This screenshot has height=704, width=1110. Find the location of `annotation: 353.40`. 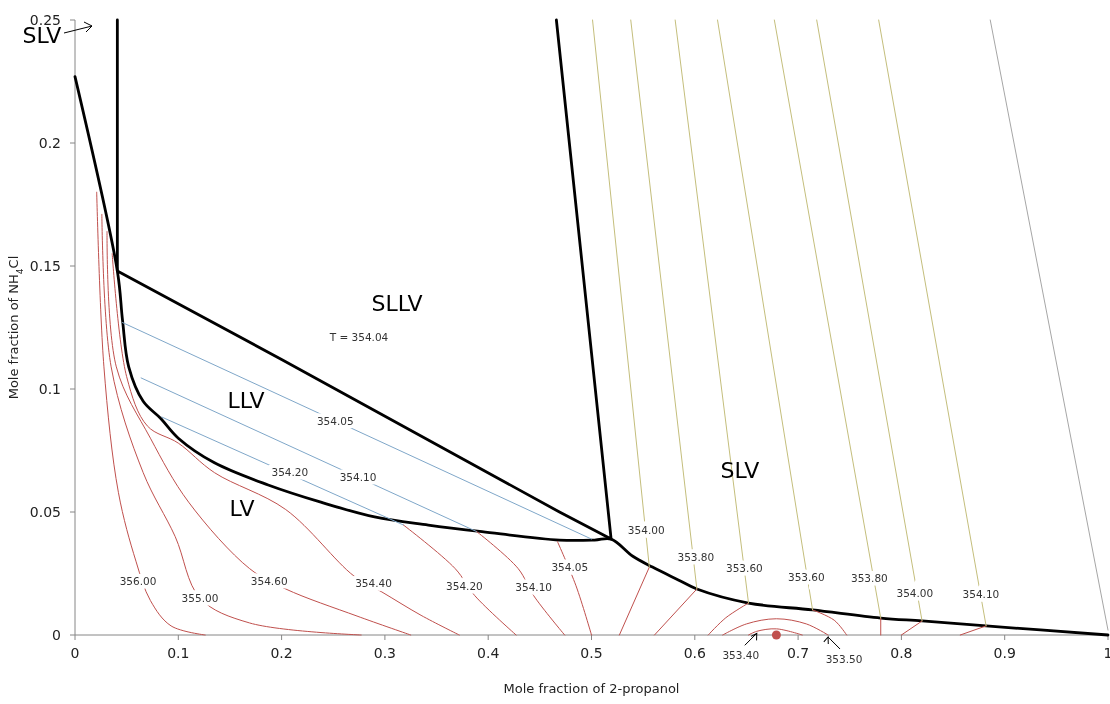

annotation: 353.40 is located at coordinates (741, 655).